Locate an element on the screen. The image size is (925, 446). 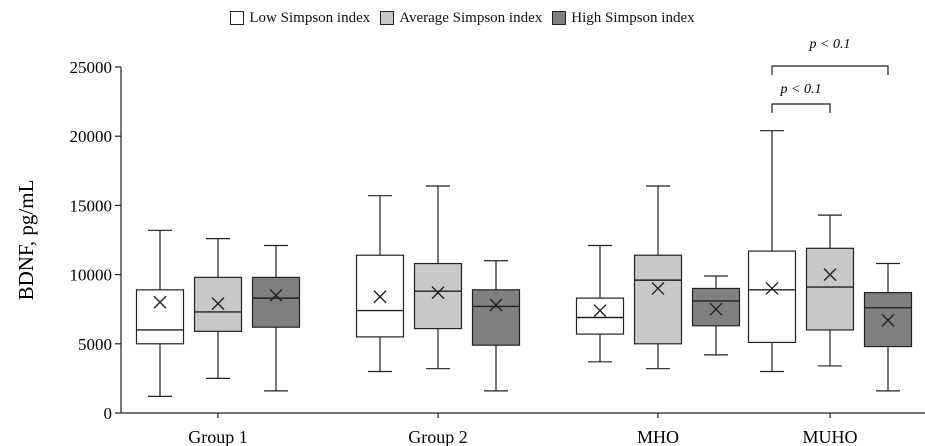
legend-label: Low Simpson index is located at coordinates (310, 17).